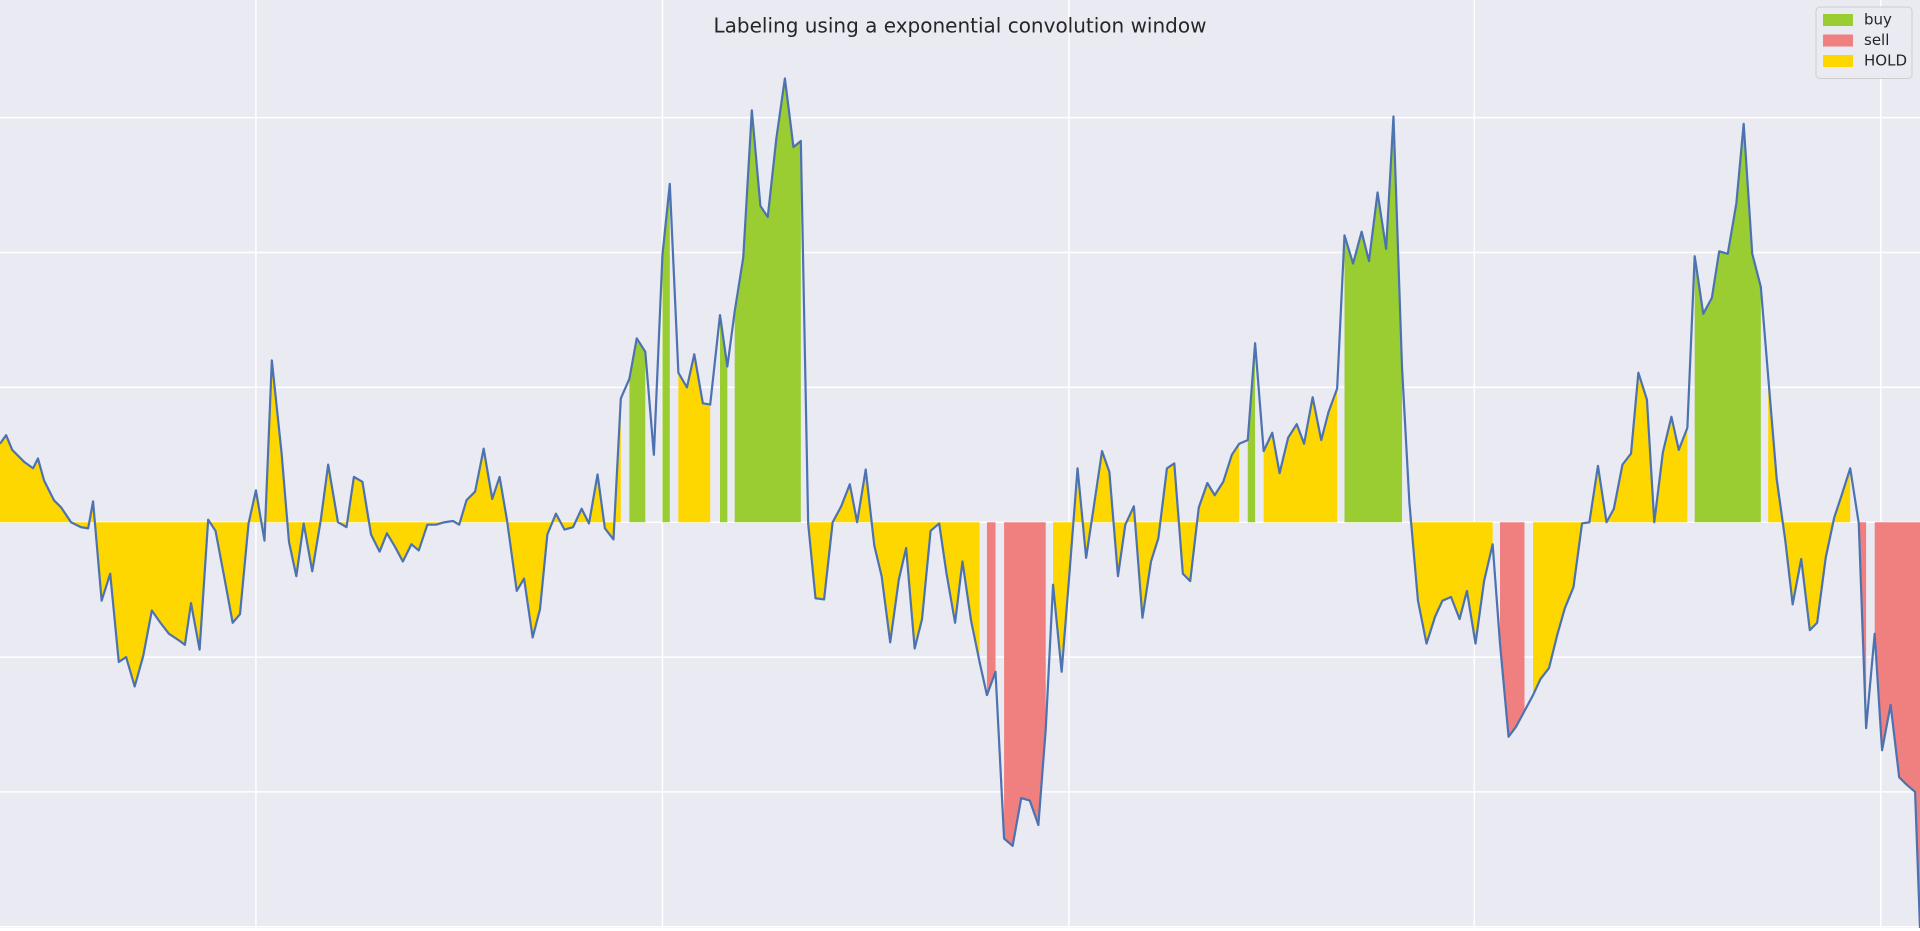 Image resolution: width=1920 pixels, height=931 pixels. What do you see at coordinates (1885, 61) in the screenshot?
I see `legend-label: HOLD` at bounding box center [1885, 61].